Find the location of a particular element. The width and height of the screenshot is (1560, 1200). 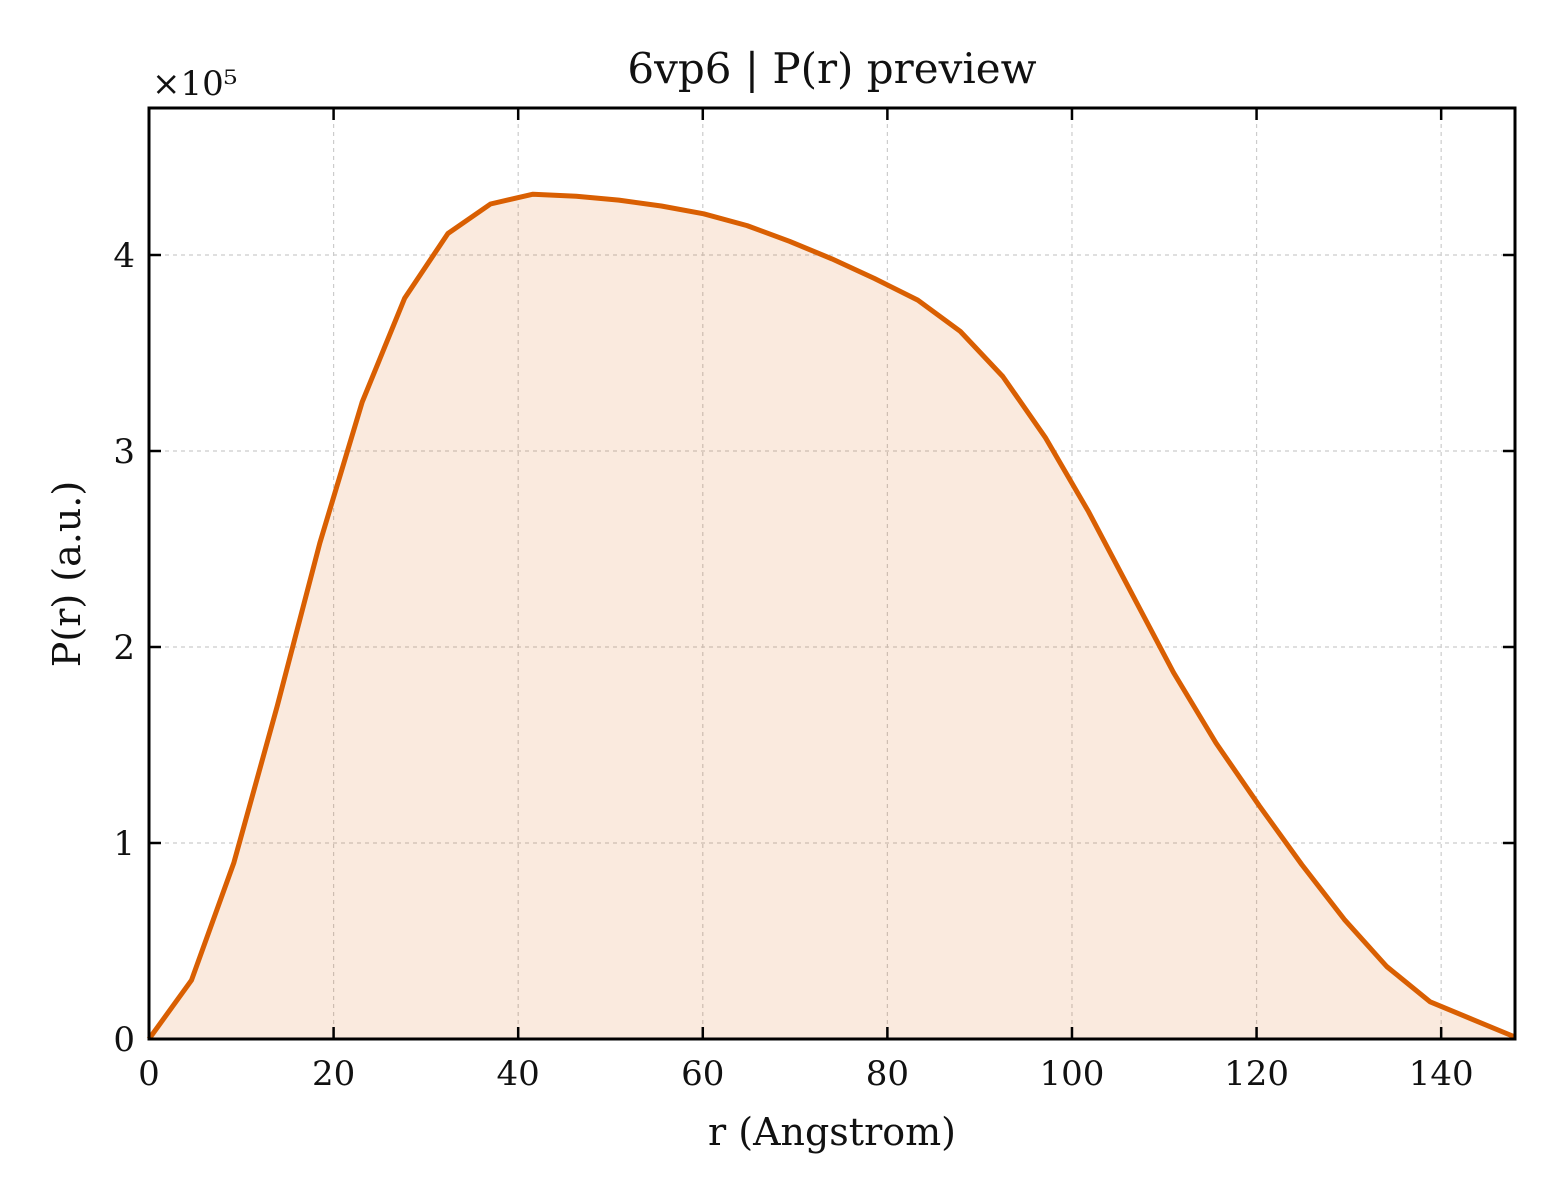

y-tick-label: 0 is located at coordinates (124, 1040).